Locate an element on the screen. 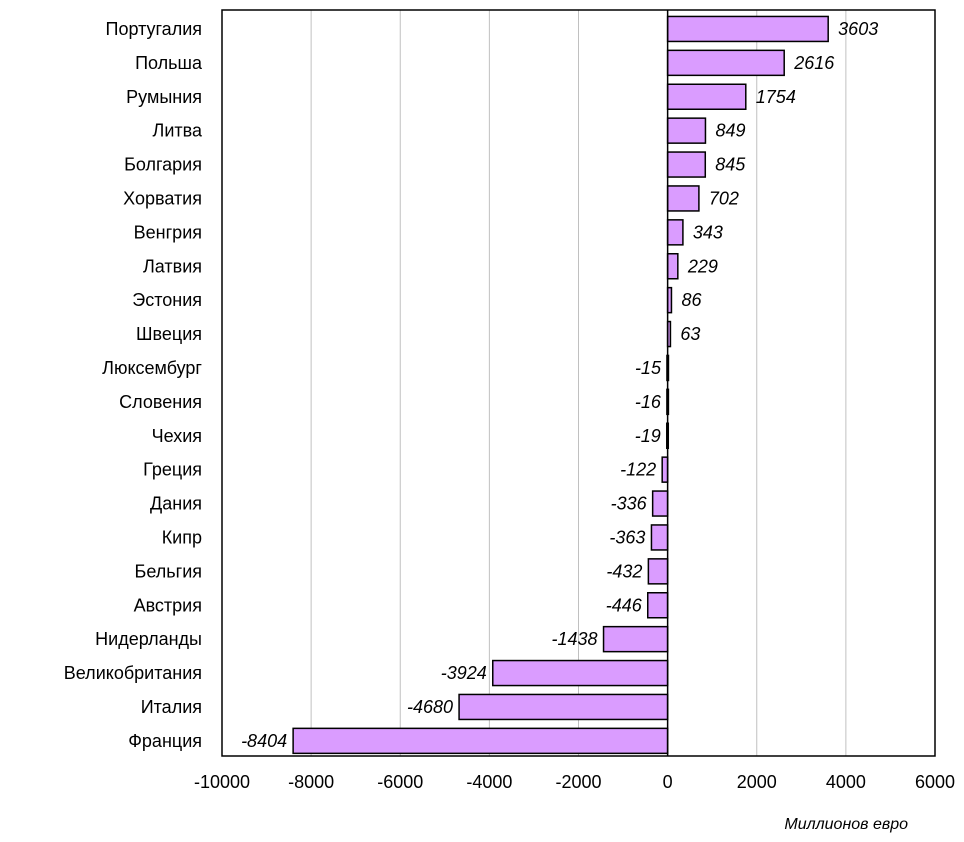  x-tick-label-4: -2000 is located at coordinates (578, 782).